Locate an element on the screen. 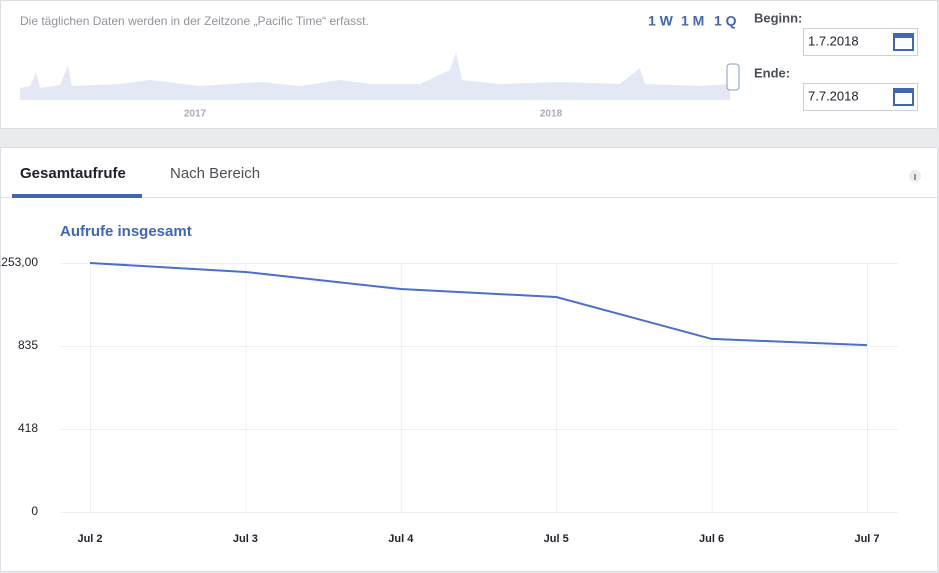  start-label: Beginn: is located at coordinates (778, 17).